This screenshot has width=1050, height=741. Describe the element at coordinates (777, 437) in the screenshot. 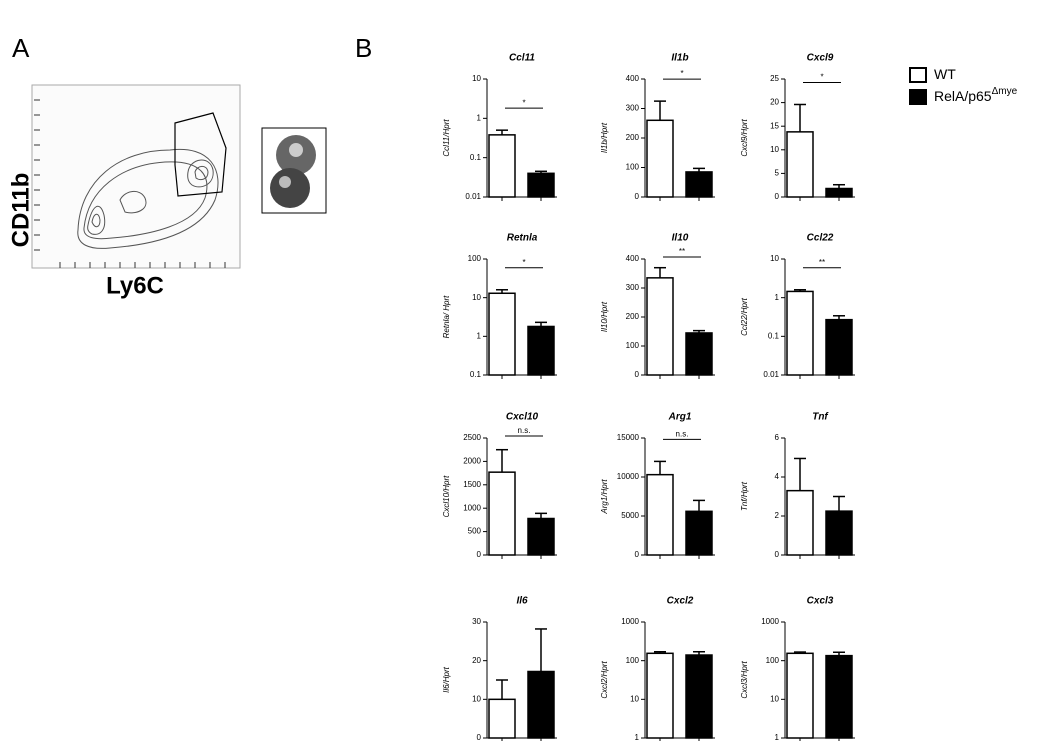

I see `y-tick-label: 6` at that location.